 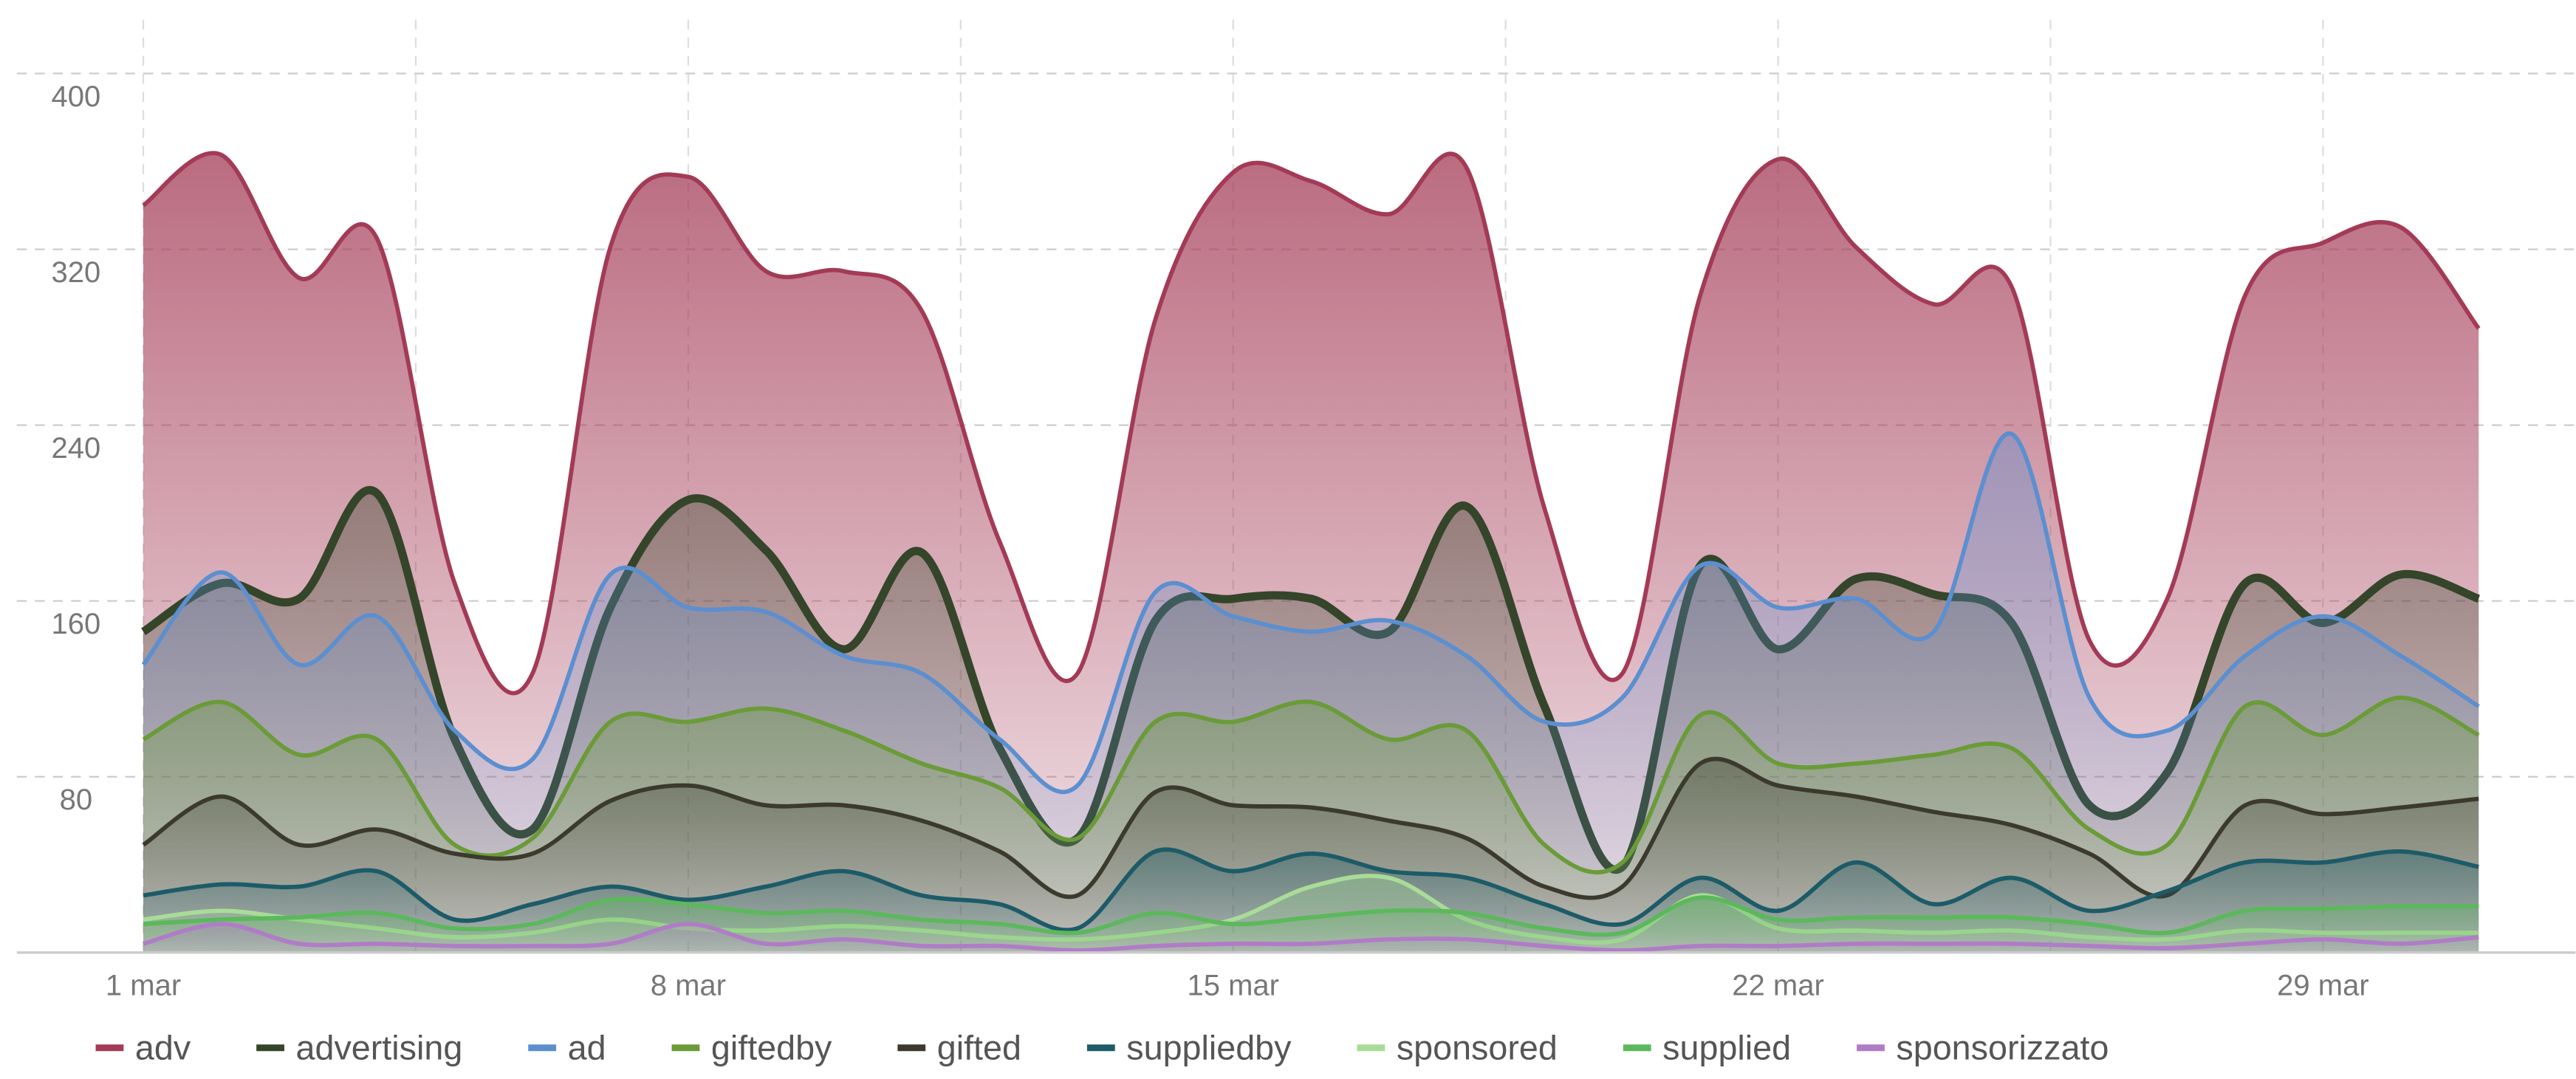 I want to click on y-tick-label: 80, so click(x=76, y=800).